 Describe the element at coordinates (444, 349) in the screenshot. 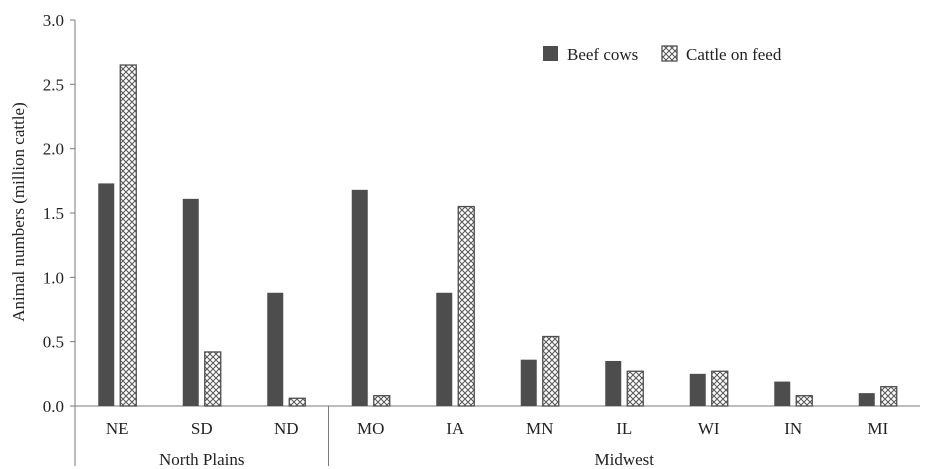

I see `bar-beef-cows-ia` at that location.